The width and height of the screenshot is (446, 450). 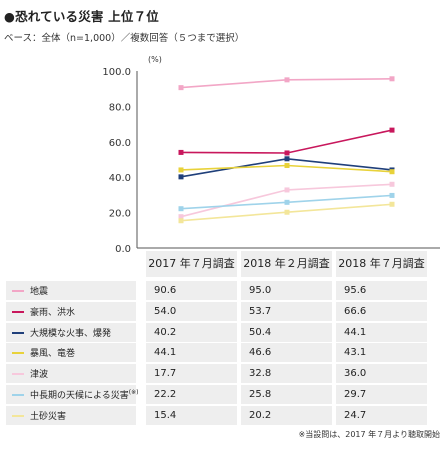 What do you see at coordinates (39, 292) in the screenshot?
I see `series-name: 地震` at bounding box center [39, 292].